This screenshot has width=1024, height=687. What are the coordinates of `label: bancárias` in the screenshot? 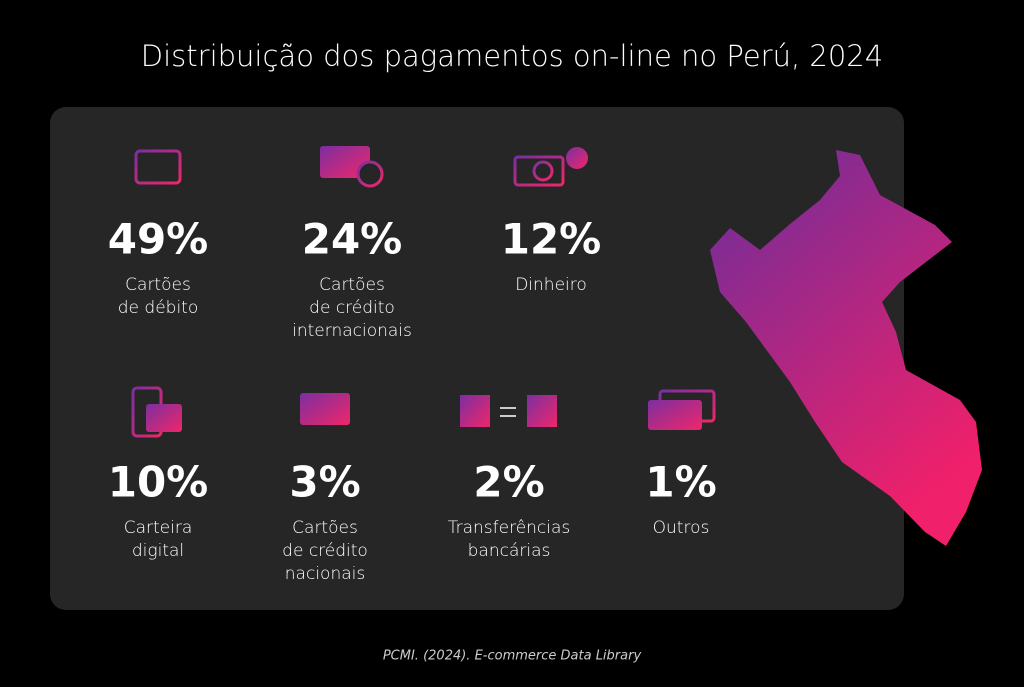 It's located at (509, 551).